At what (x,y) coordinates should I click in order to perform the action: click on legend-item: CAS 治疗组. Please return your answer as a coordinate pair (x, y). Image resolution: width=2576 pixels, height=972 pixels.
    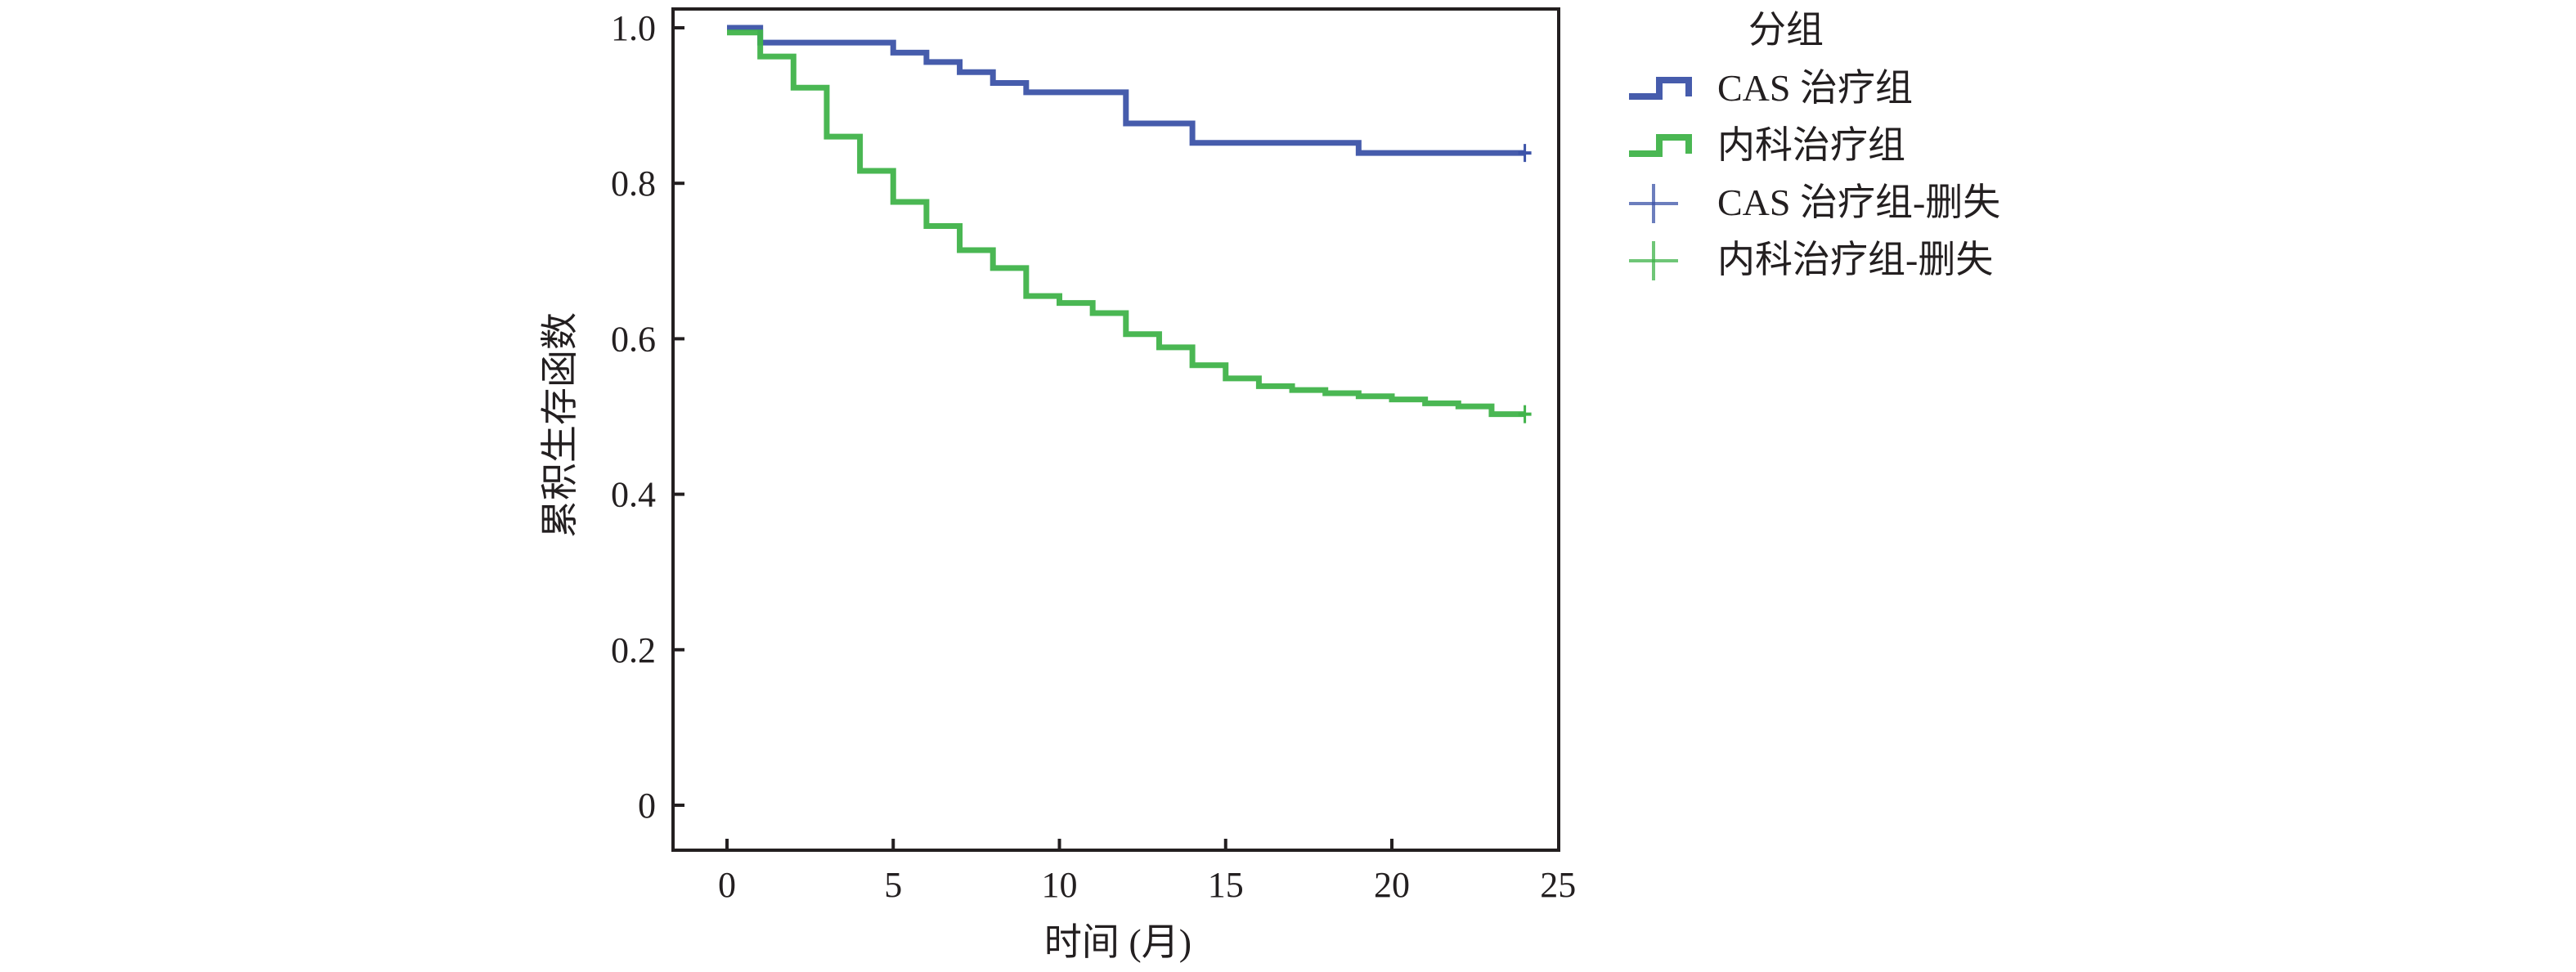
    Looking at the image, I should click on (1771, 88).